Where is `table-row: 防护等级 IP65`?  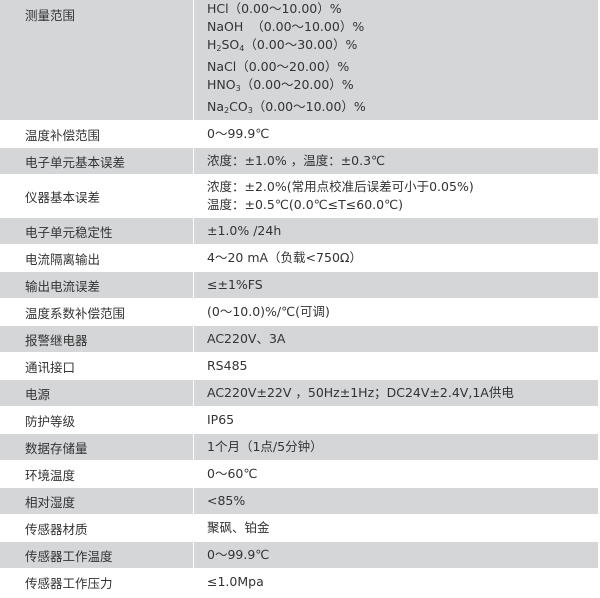
table-row: 防护等级 IP65 is located at coordinates (299, 420).